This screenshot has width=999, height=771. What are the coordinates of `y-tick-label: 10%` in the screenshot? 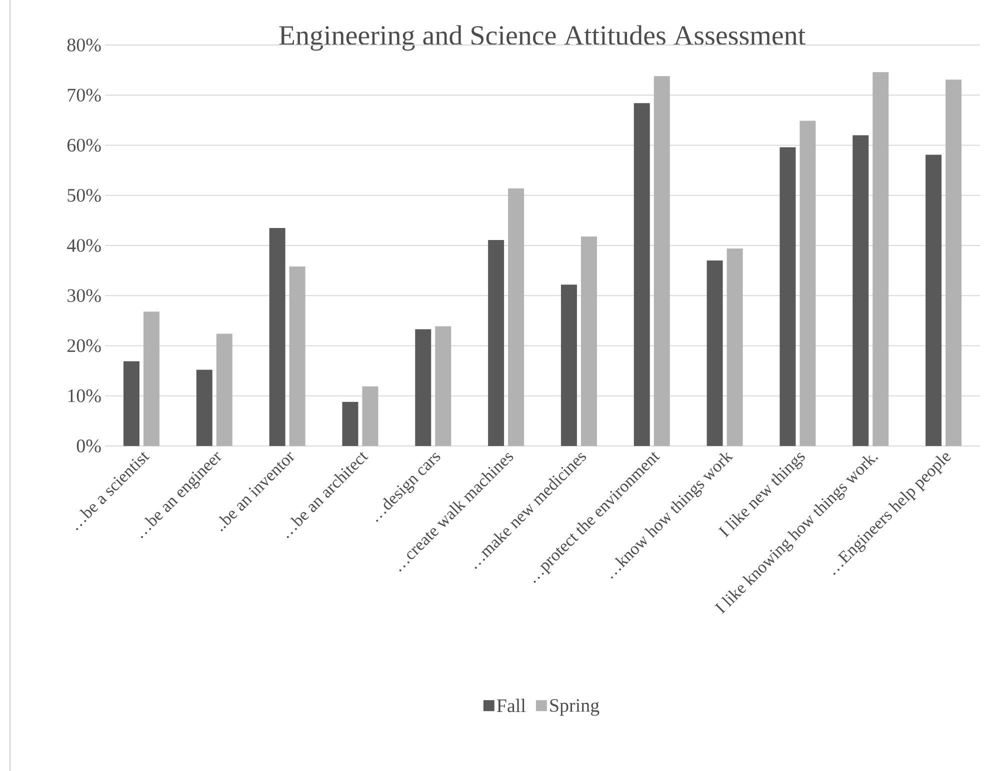 It's located at (84, 395).